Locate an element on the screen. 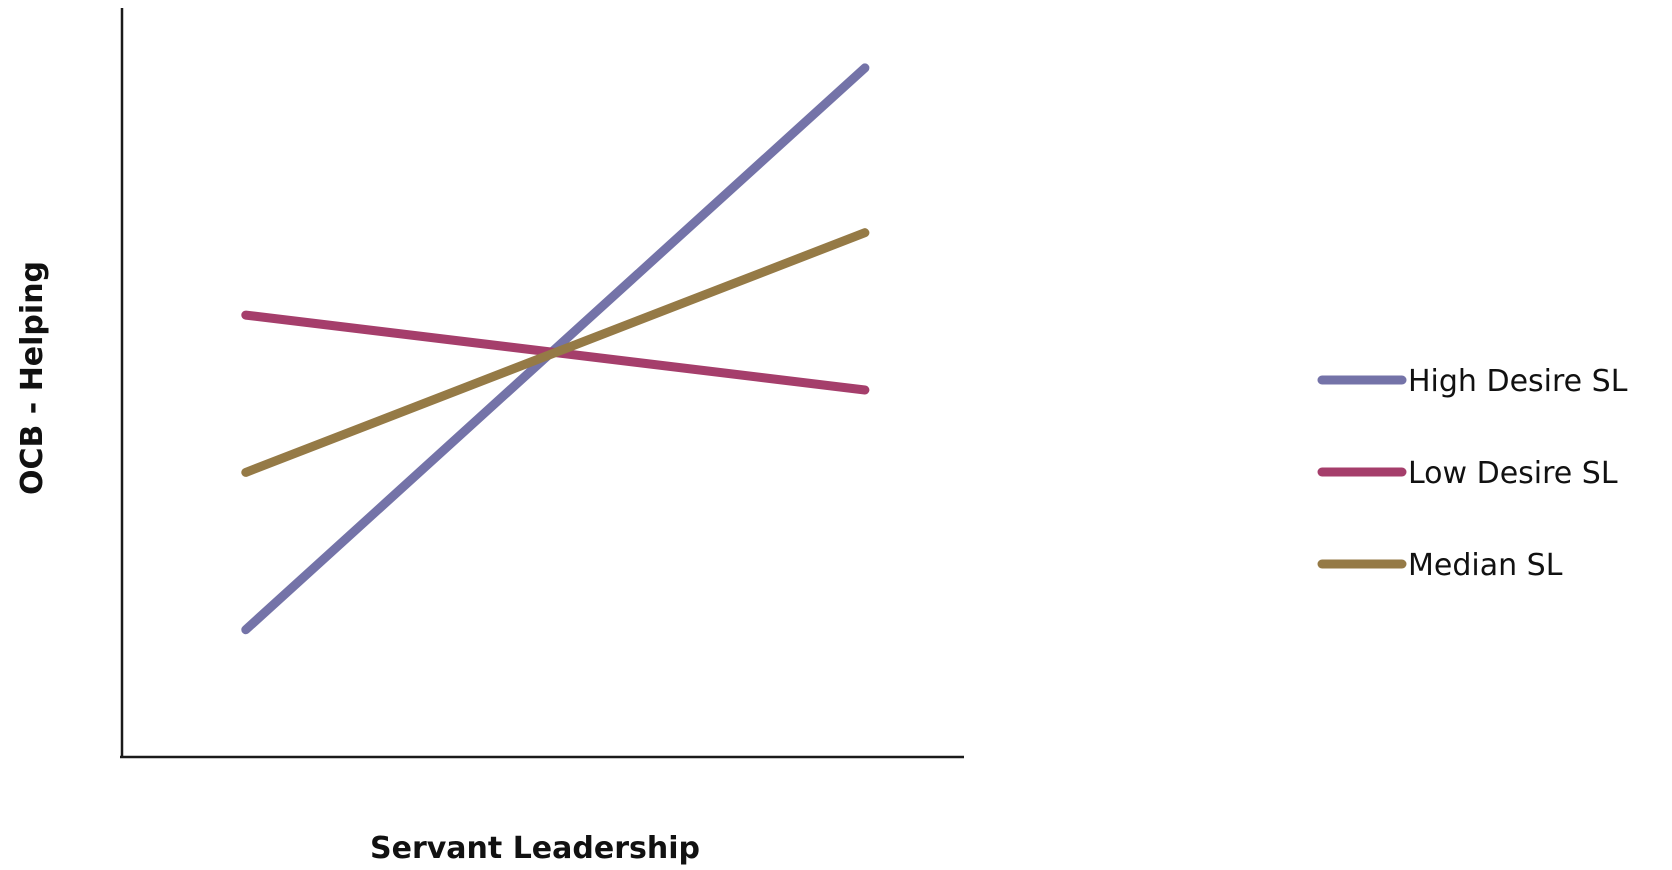 Image resolution: width=1672 pixels, height=870 pixels. legend: High Desire SL Low Desire SL Median SL is located at coordinates (1472, 473).